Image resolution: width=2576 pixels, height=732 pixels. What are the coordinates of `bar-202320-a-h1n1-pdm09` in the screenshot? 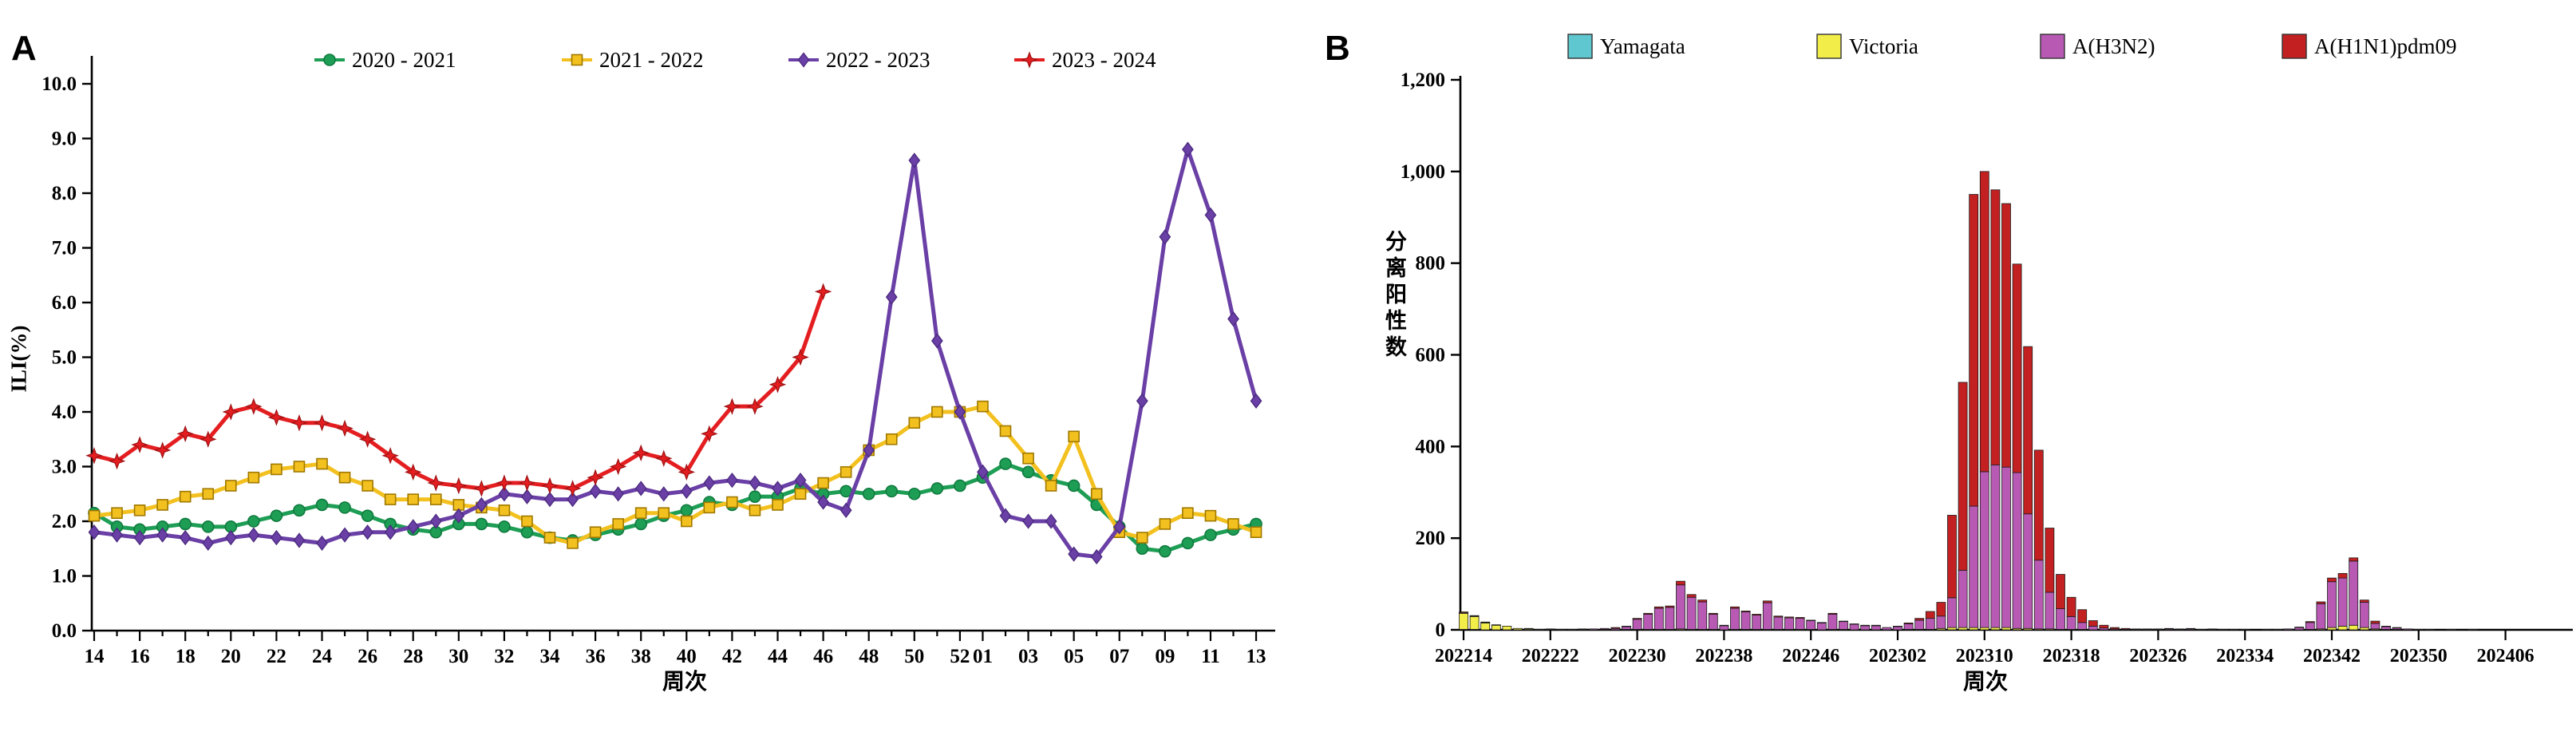 It's located at (2093, 623).